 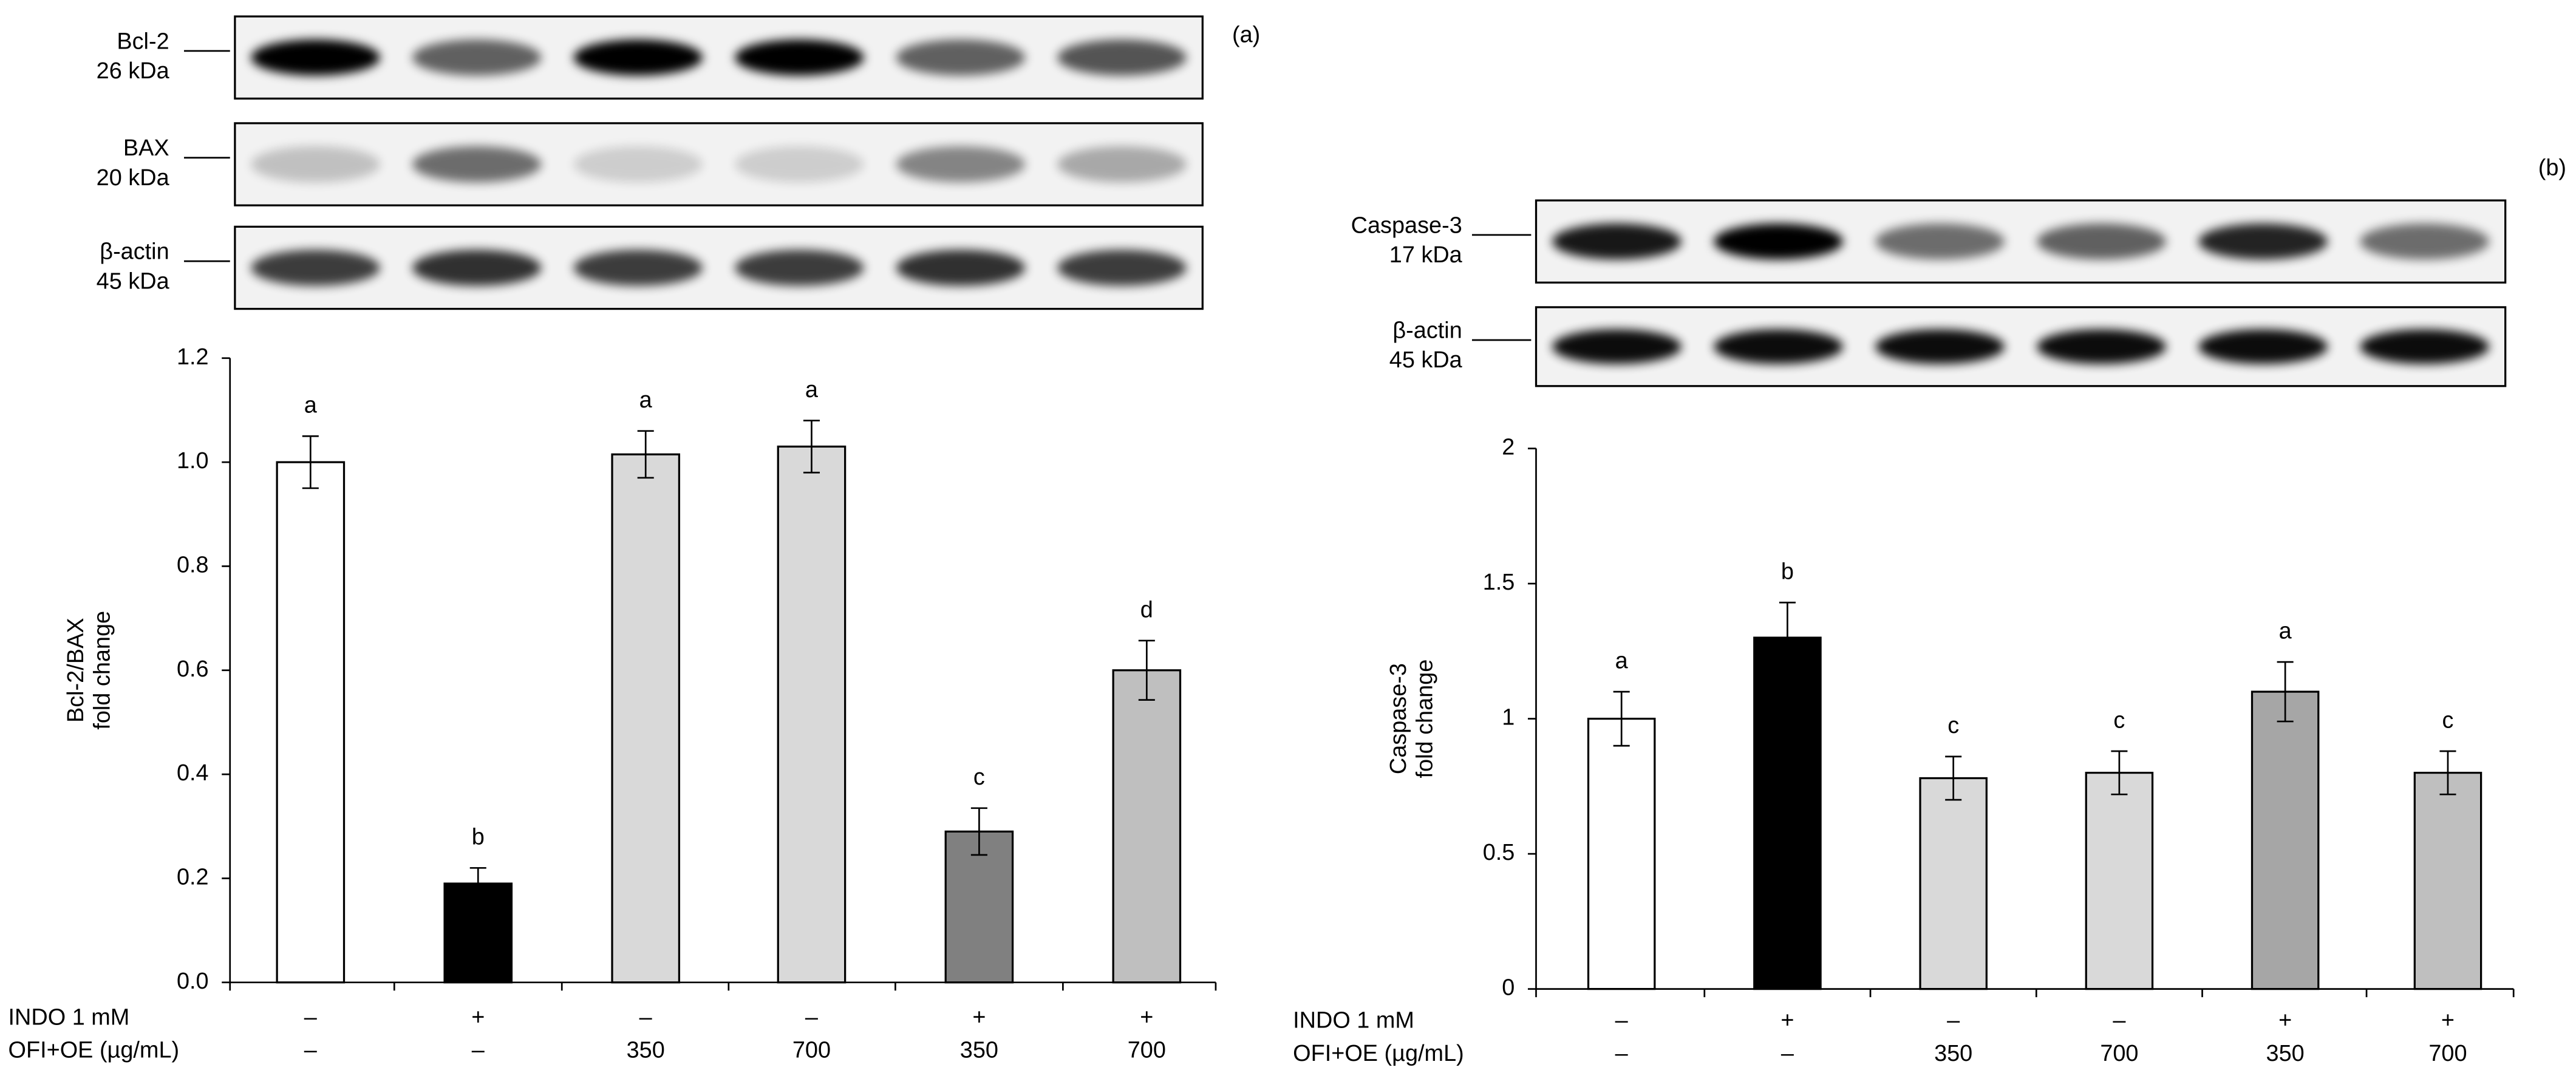 I want to click on y-tick-label: 0.6, so click(x=193, y=669).